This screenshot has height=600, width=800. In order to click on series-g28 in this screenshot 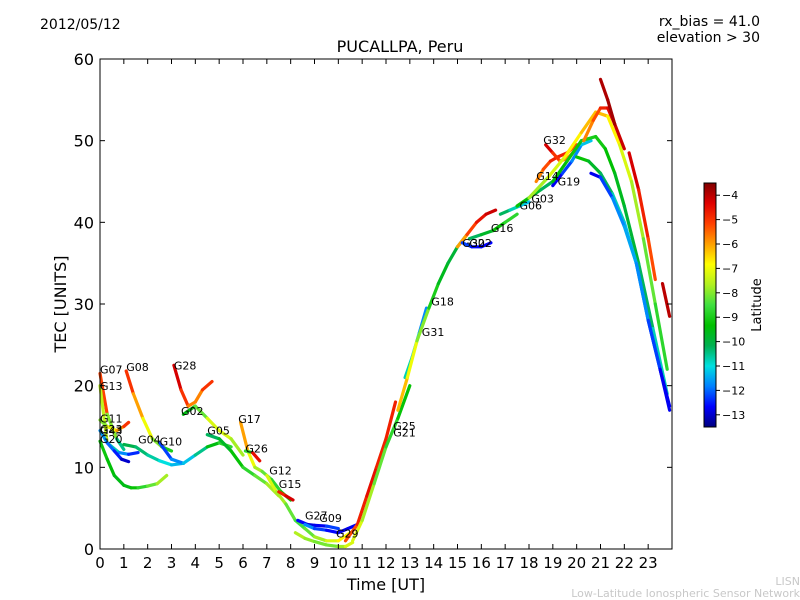, I will do `click(193, 385)`.